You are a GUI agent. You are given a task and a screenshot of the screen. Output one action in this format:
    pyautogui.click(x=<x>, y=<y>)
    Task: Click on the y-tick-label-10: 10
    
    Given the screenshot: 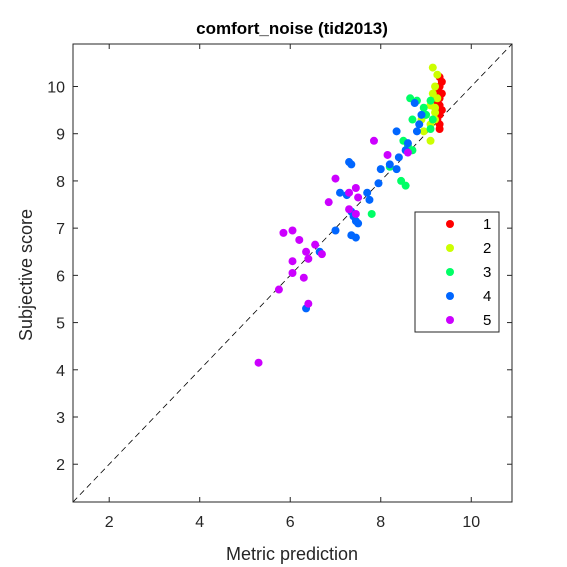 What is the action you would take?
    pyautogui.click(x=56, y=87)
    